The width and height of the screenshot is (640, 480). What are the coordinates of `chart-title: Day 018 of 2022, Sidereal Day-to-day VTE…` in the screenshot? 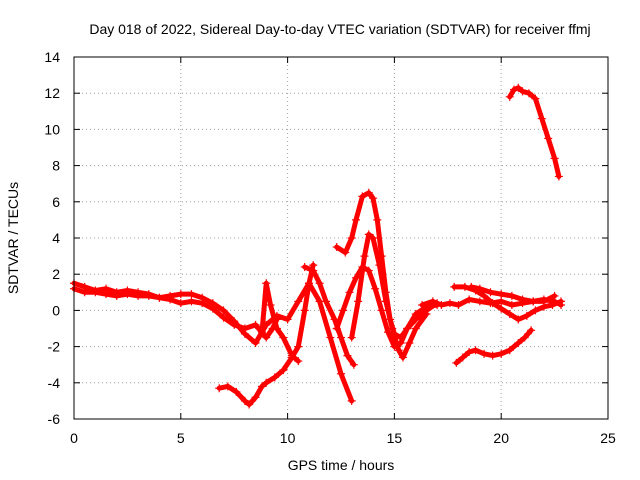 It's located at (339, 29).